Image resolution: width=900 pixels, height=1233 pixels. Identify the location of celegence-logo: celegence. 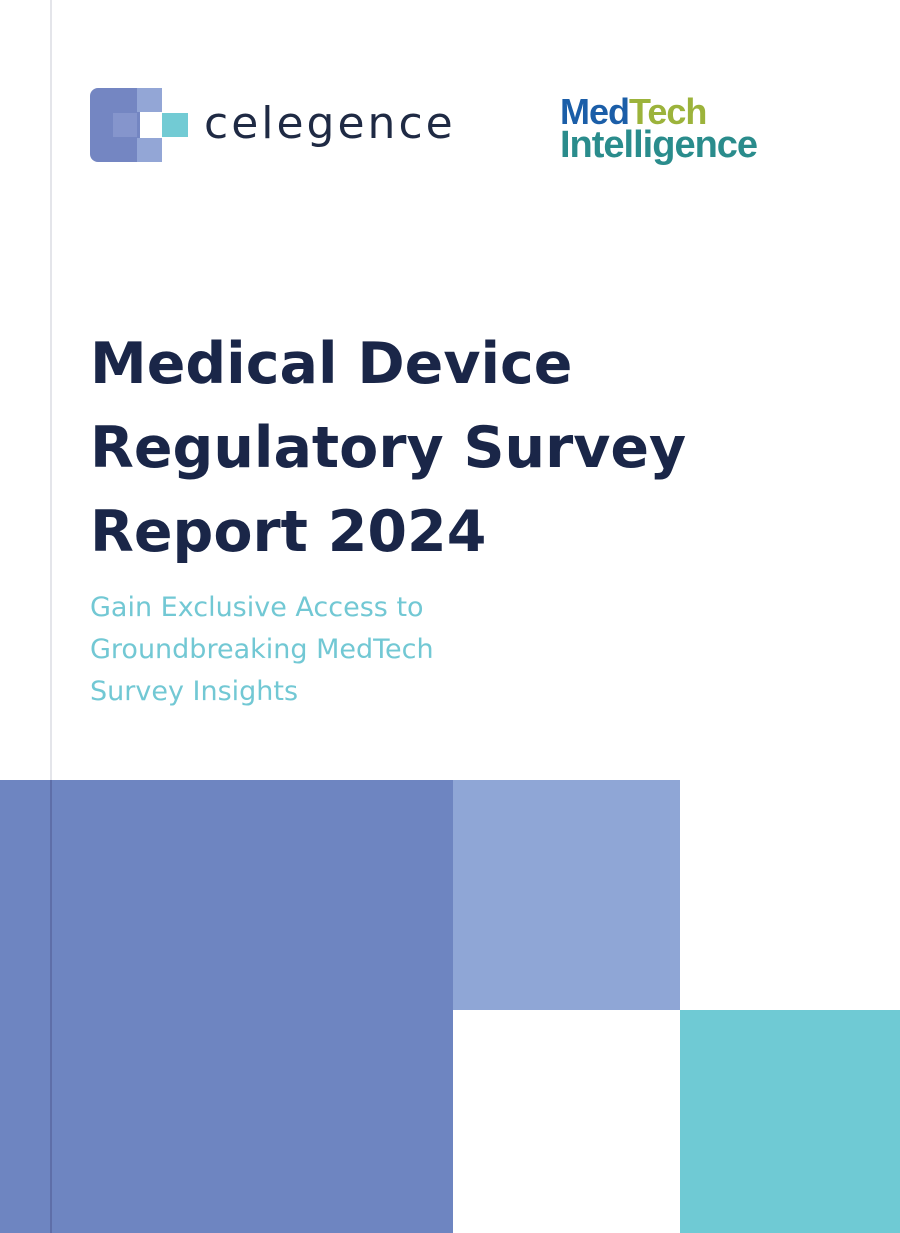
(295, 126).